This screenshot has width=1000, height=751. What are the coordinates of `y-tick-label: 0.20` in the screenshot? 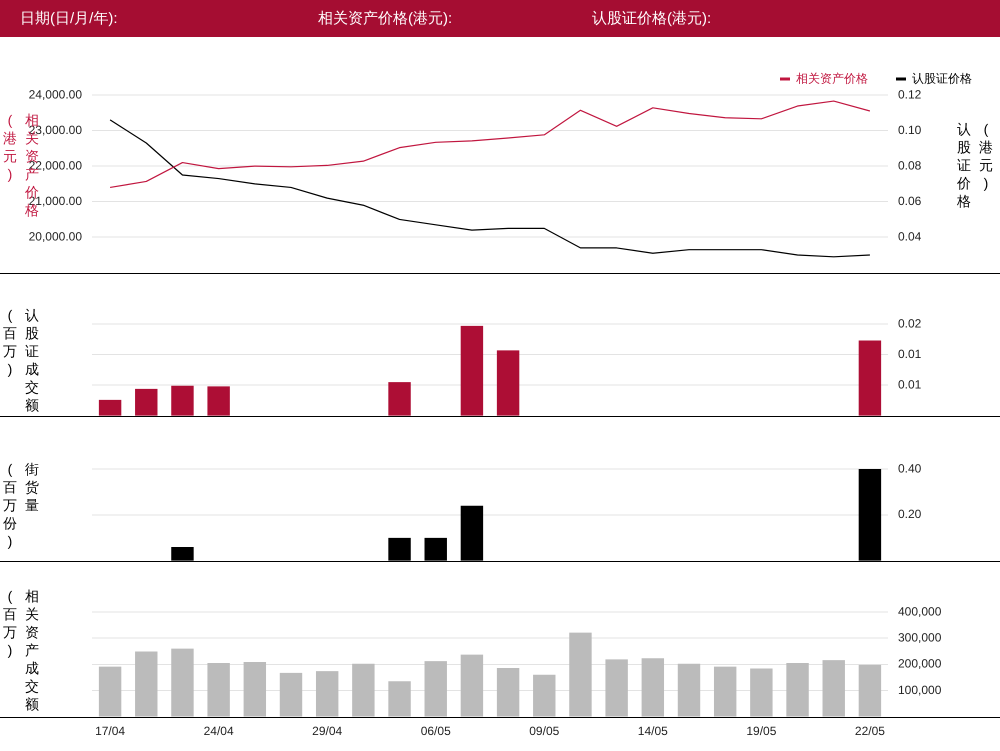 It's located at (910, 514).